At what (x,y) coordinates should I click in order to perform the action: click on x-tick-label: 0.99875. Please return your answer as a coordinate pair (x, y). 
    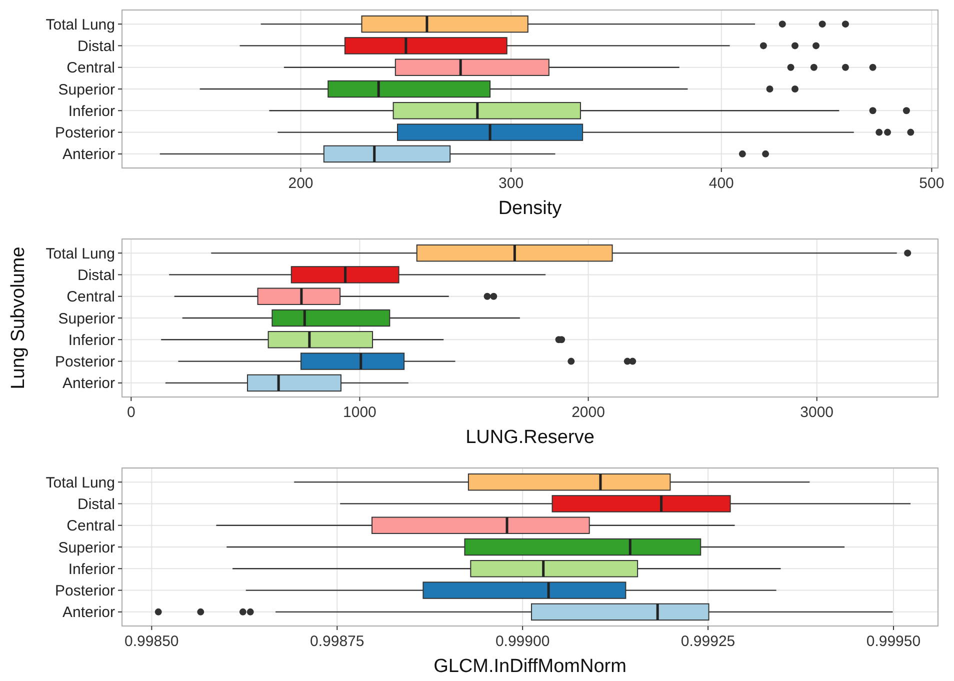
    Looking at the image, I should click on (337, 641).